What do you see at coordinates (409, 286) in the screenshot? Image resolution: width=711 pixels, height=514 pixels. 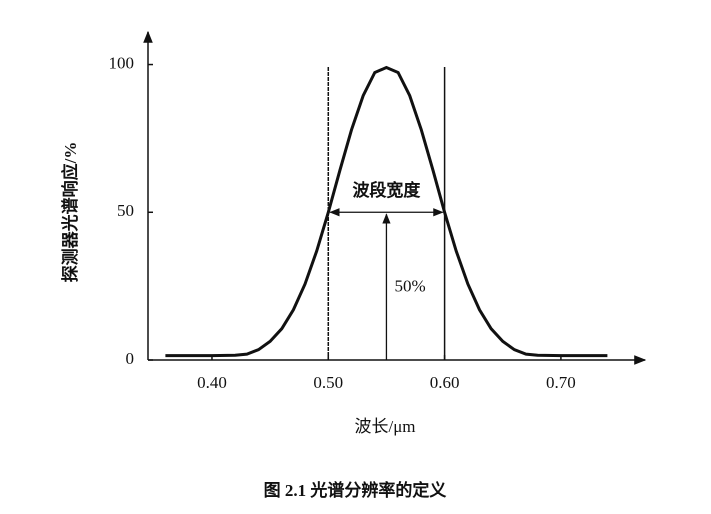 I see `level-label: 50%` at bounding box center [409, 286].